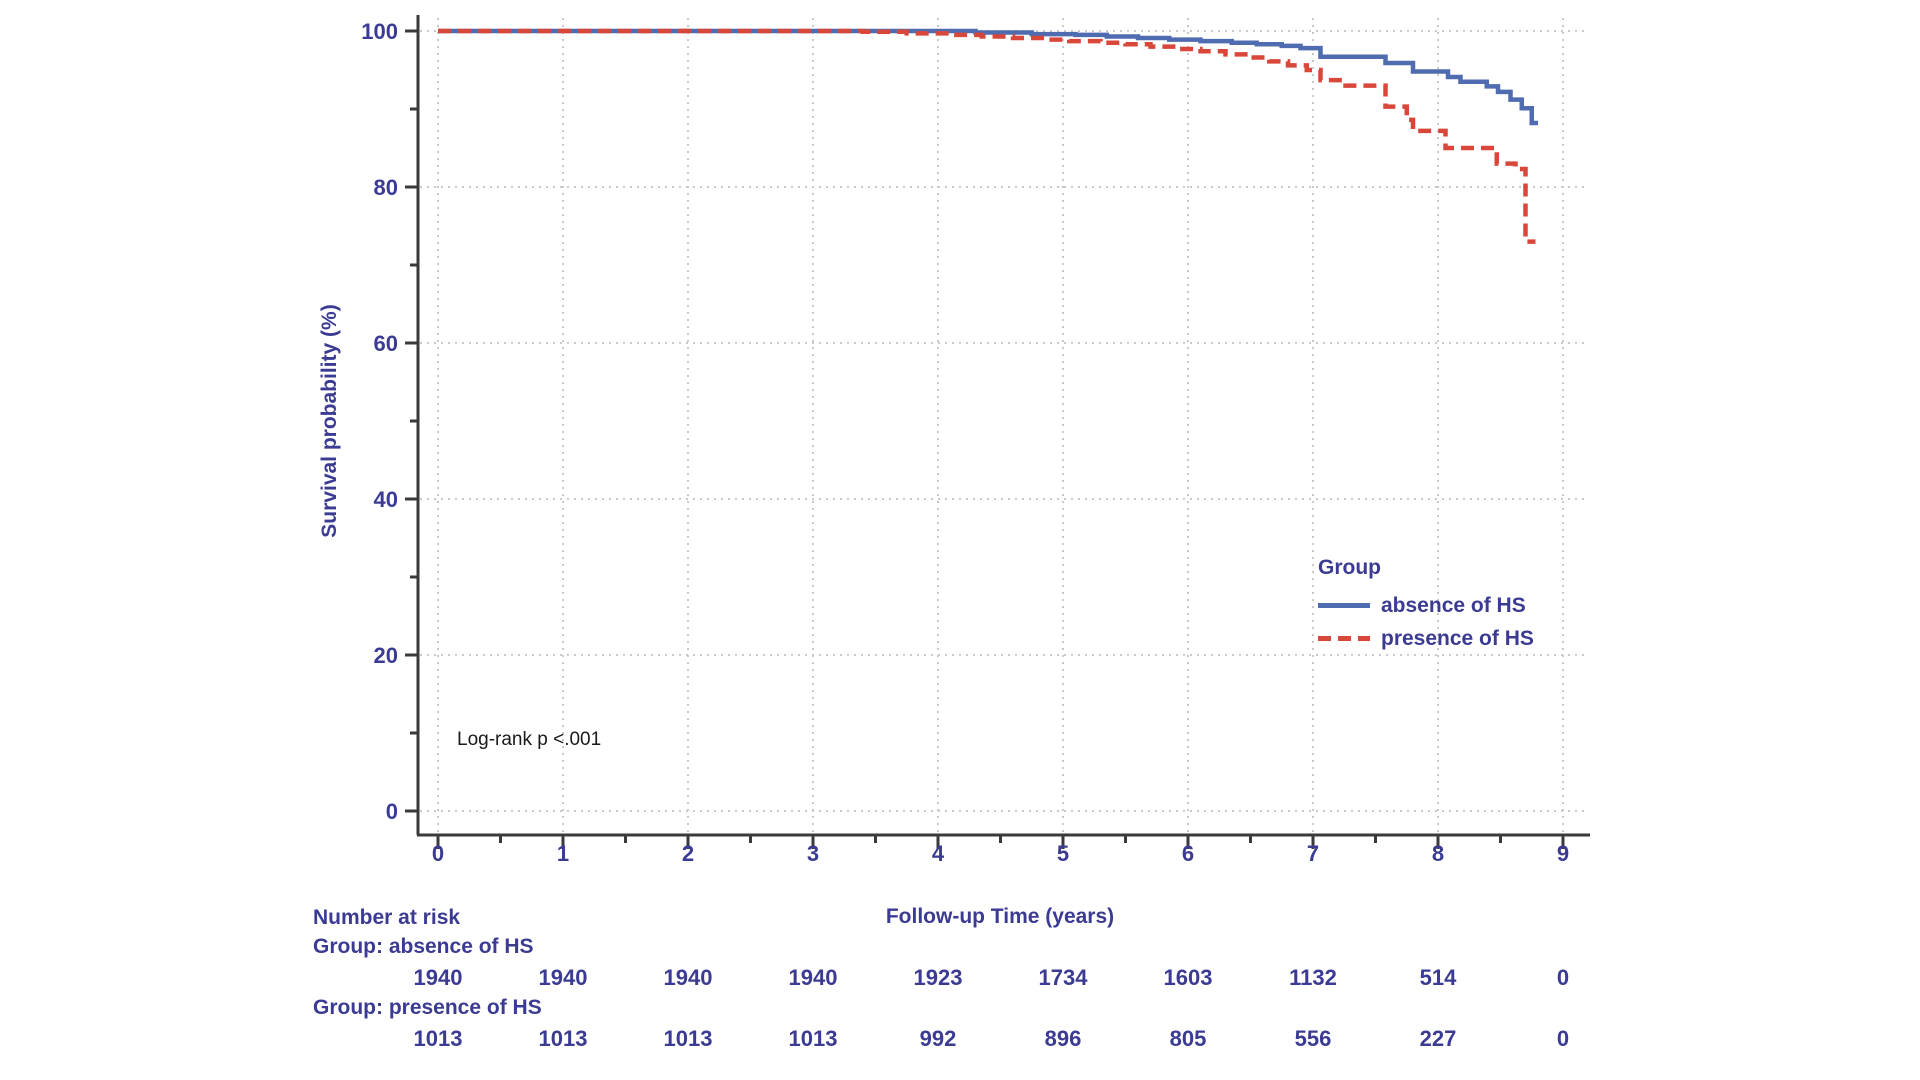 This screenshot has height=1080, width=1920. I want to click on risk-count-group1-t6: 1603, so click(1188, 977).